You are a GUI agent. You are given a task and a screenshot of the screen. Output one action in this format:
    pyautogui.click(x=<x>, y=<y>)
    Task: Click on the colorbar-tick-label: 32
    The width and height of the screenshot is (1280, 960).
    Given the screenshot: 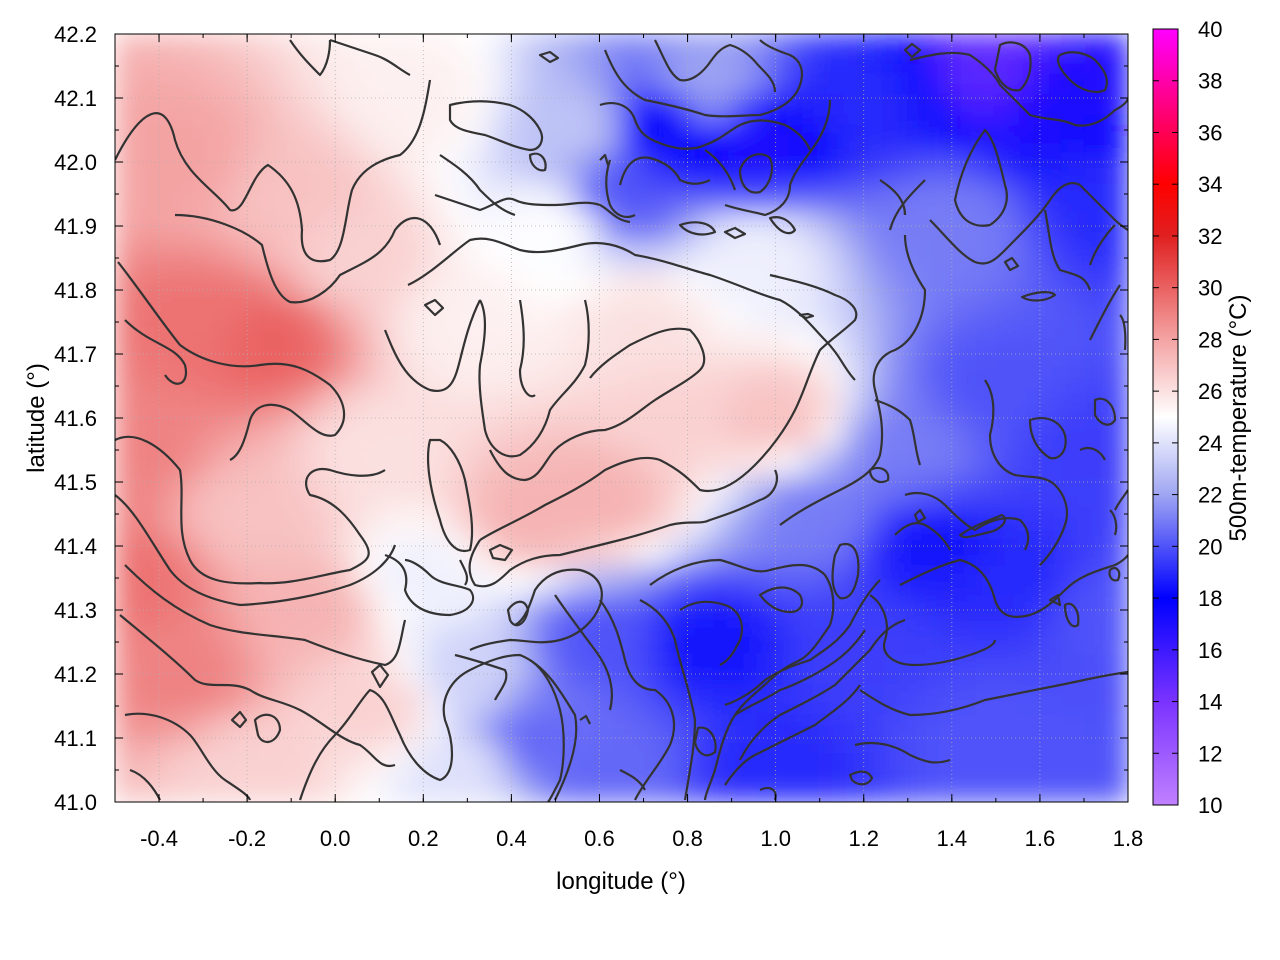 What is the action you would take?
    pyautogui.click(x=1210, y=236)
    